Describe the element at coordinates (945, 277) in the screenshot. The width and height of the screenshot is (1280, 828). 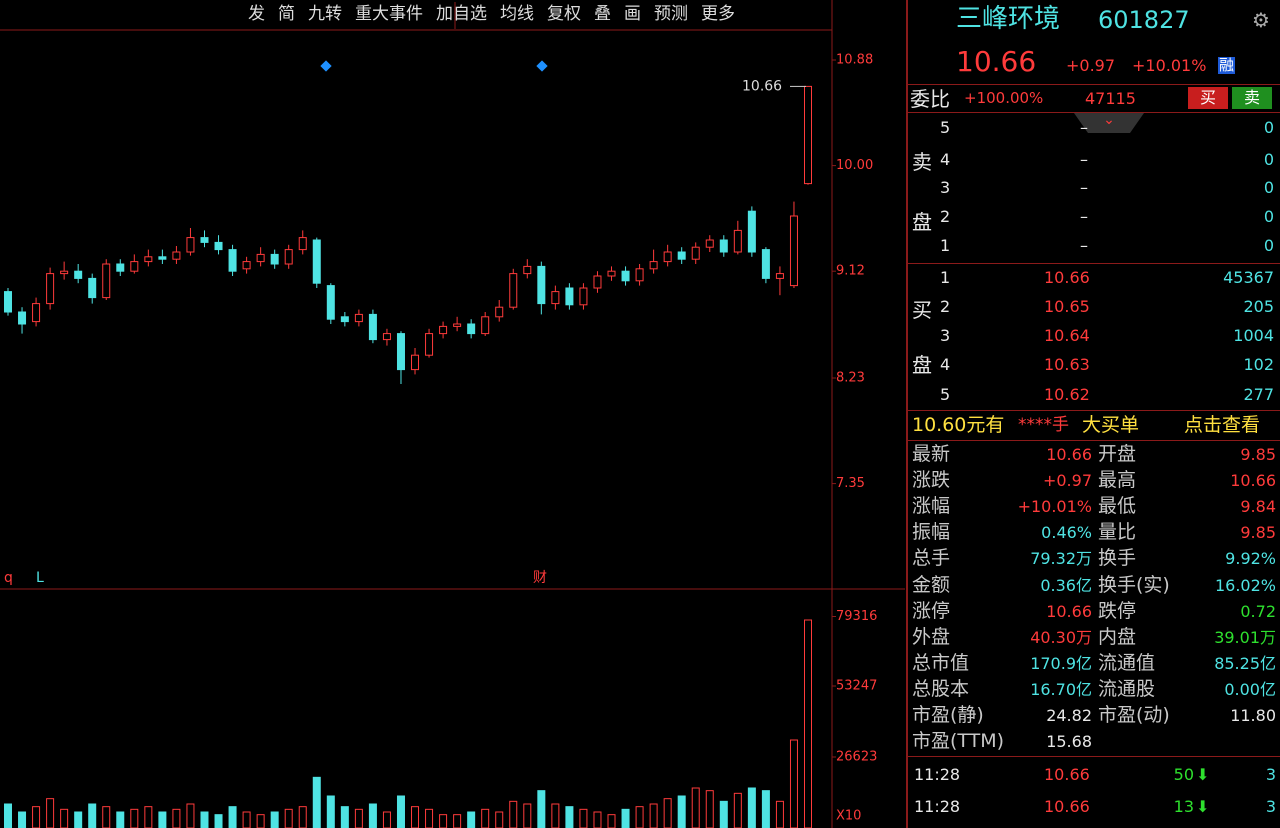
I see `buy-level: 1` at that location.